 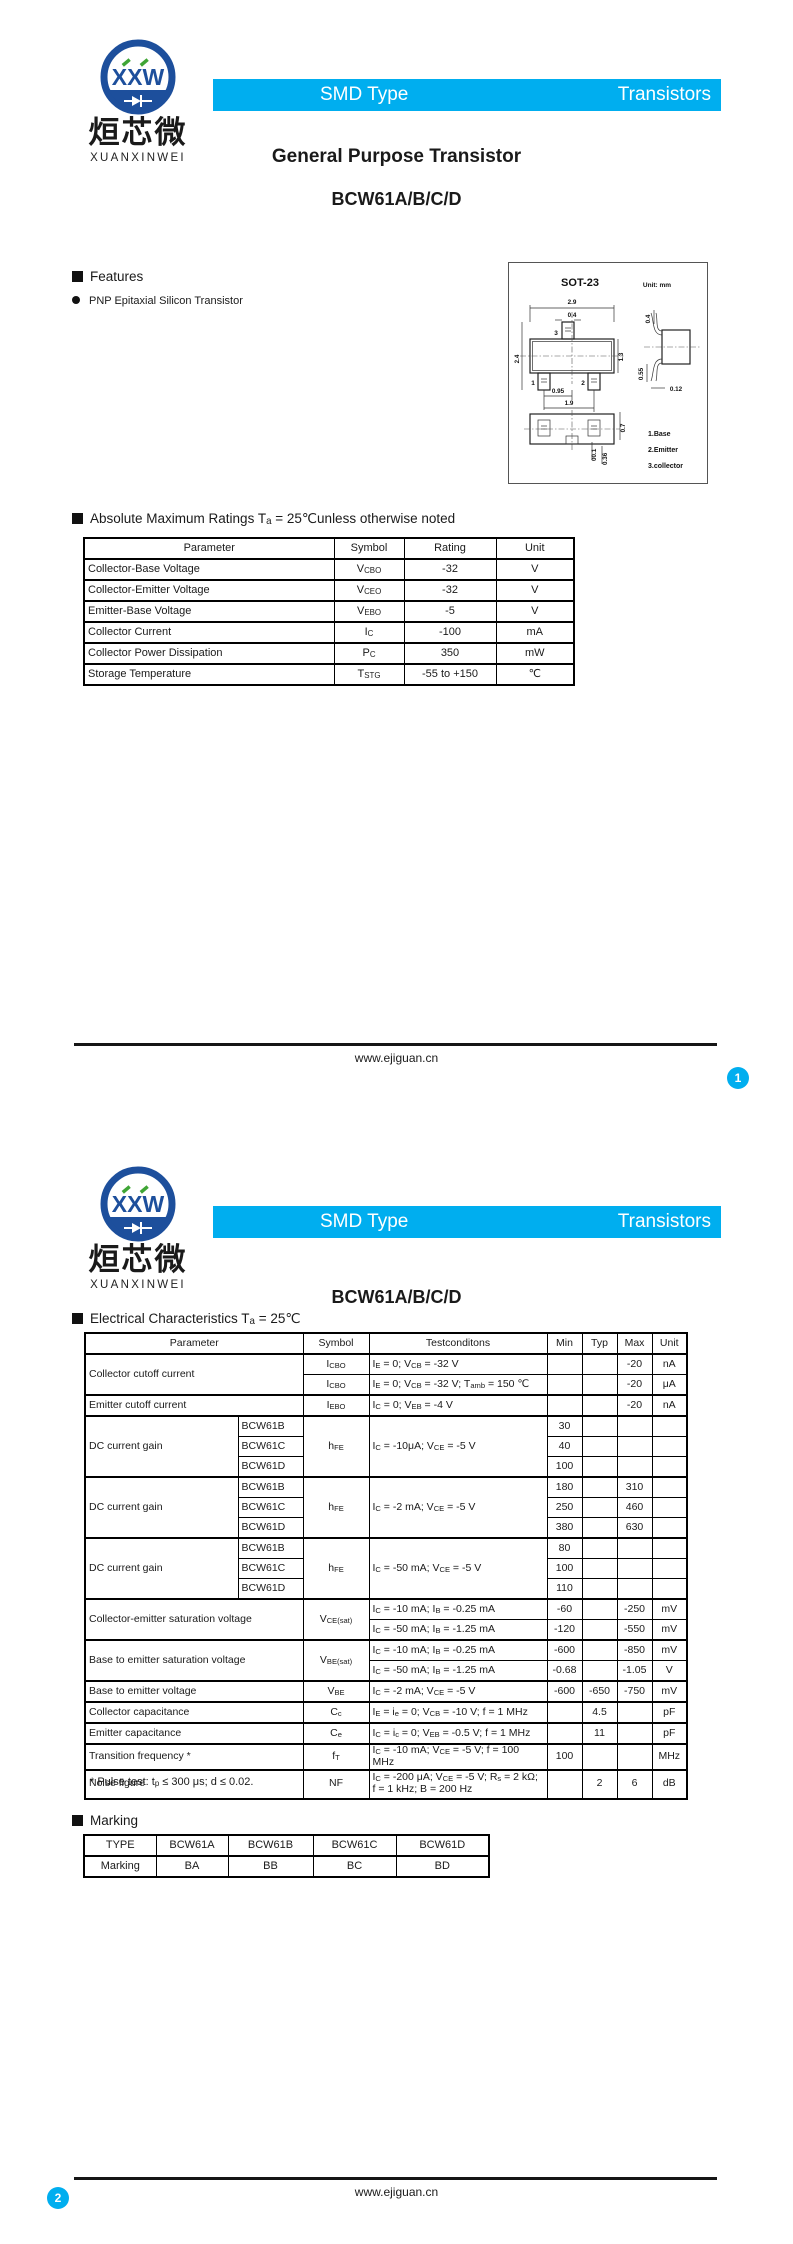 What do you see at coordinates (395, 2178) in the screenshot?
I see `footer-divider` at bounding box center [395, 2178].